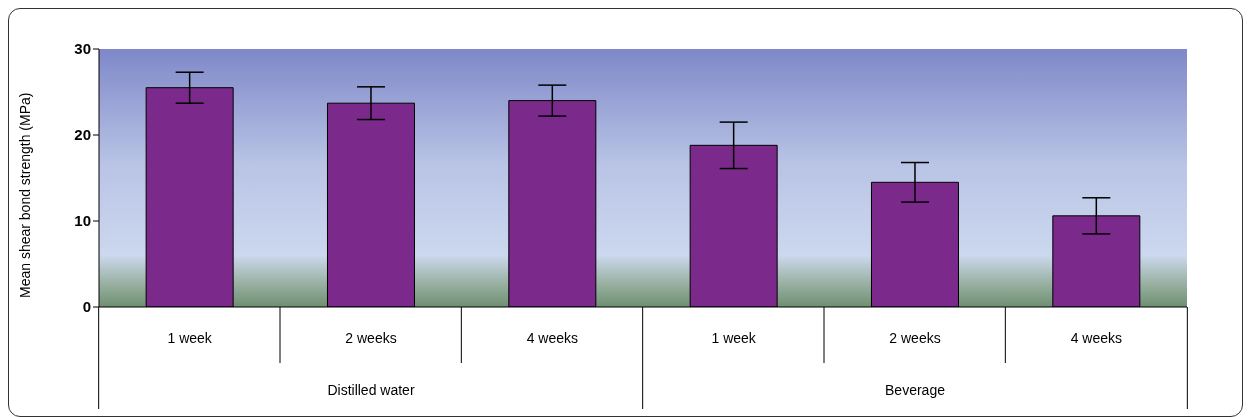  Describe the element at coordinates (371, 390) in the screenshot. I see `text: Distilled water` at that location.